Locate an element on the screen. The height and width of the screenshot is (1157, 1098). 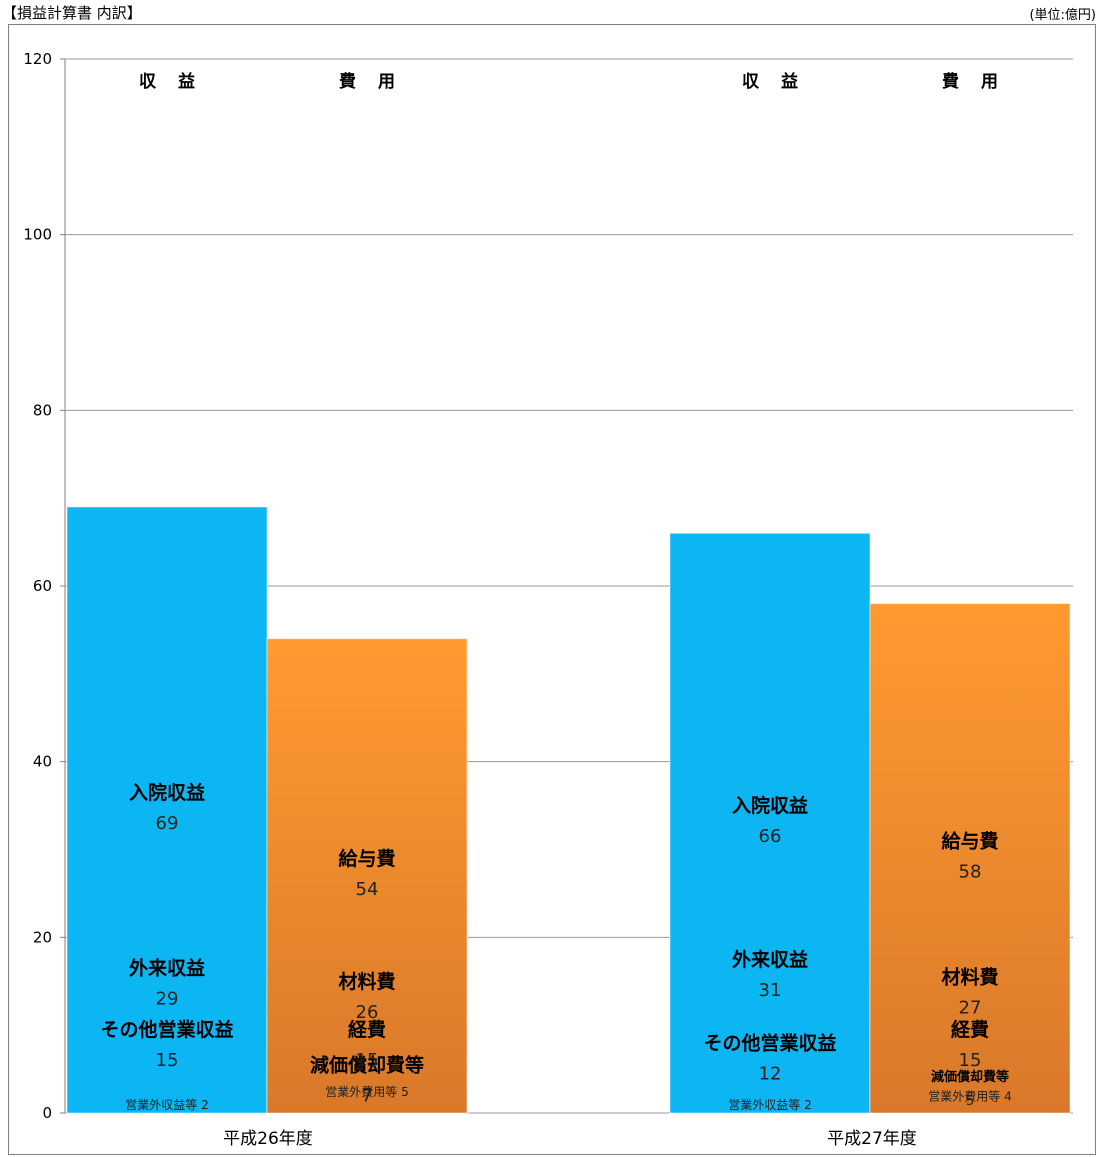
segment-value-label: 54 is located at coordinates (367, 889).